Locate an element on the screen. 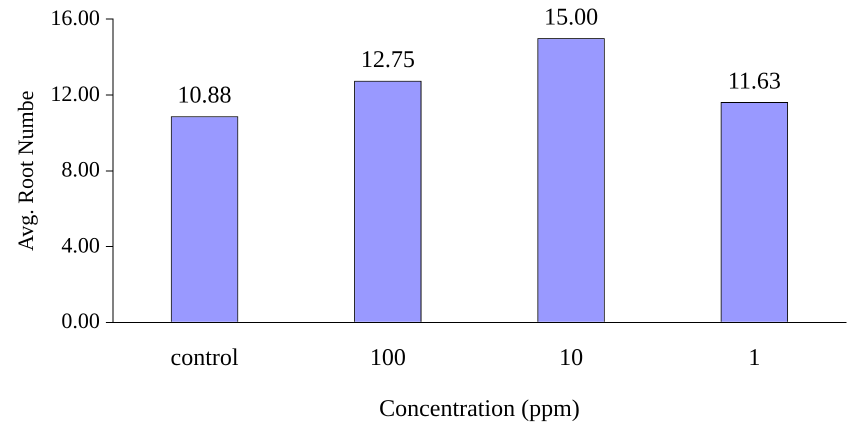 Image resolution: width=856 pixels, height=434 pixels. y-tick-label: 0.00 is located at coordinates (80, 321).